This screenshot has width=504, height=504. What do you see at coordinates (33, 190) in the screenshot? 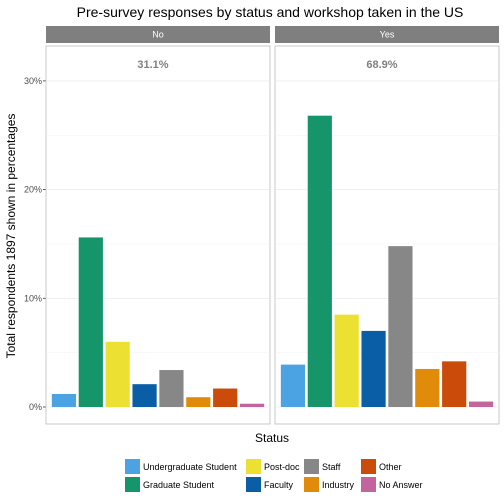
I see `y-tick-label: 20%` at bounding box center [33, 190].